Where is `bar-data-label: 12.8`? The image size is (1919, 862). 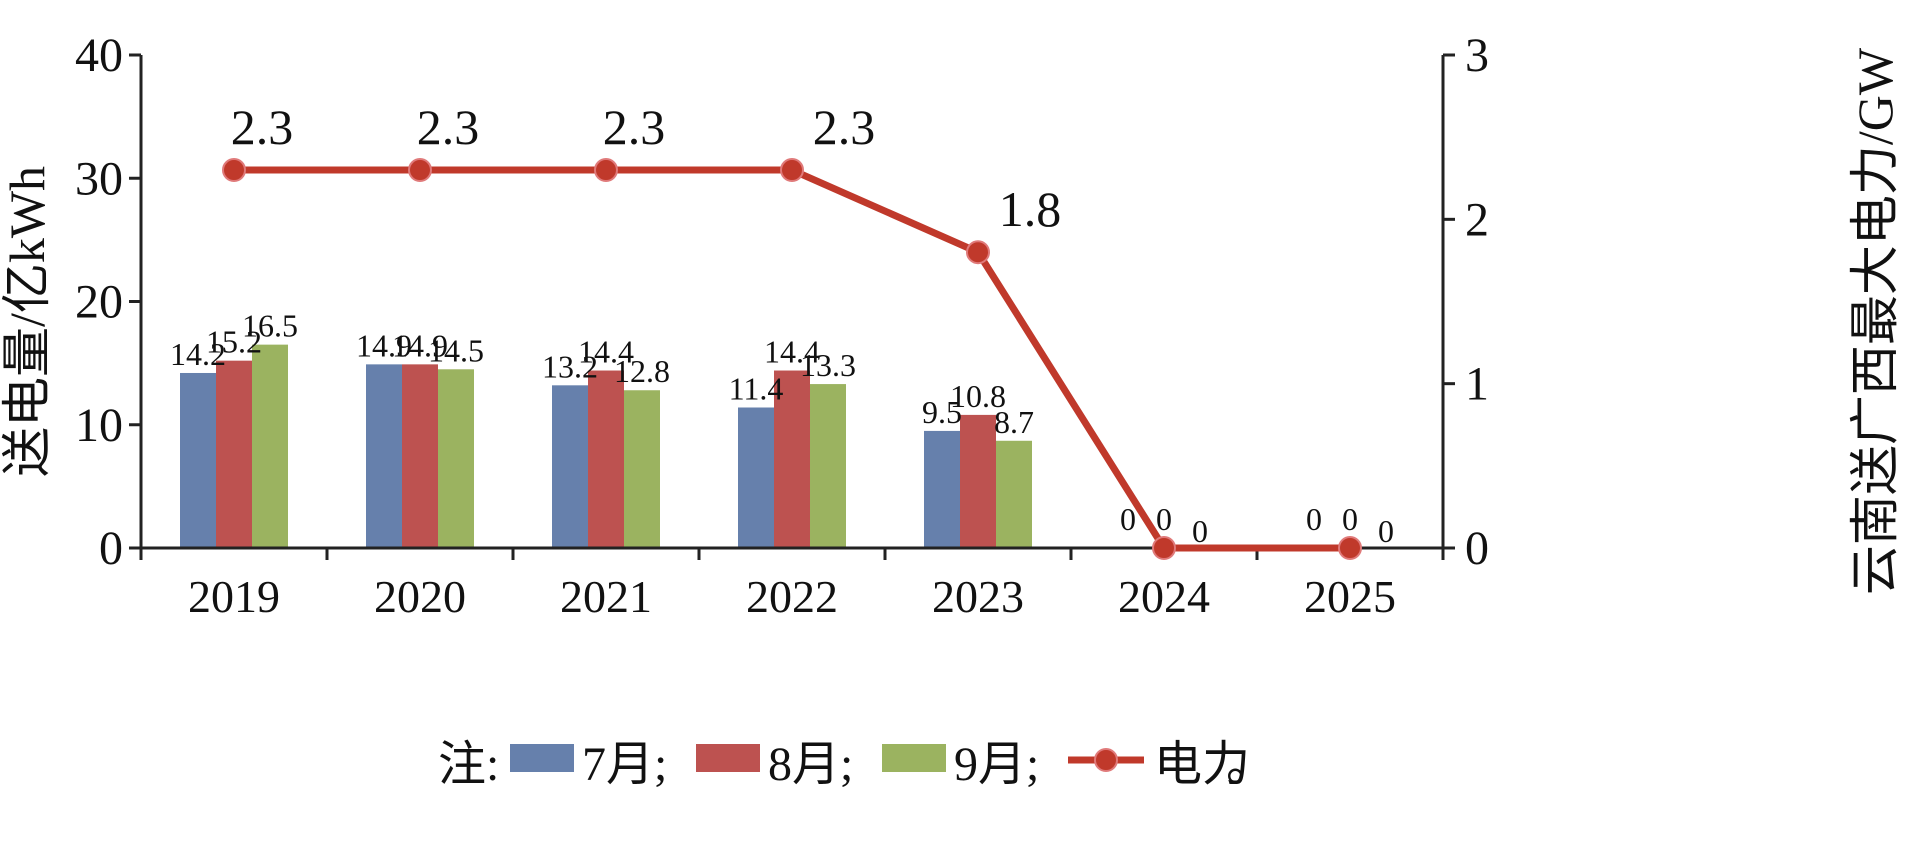
bar-data-label: 12.8 is located at coordinates (642, 371).